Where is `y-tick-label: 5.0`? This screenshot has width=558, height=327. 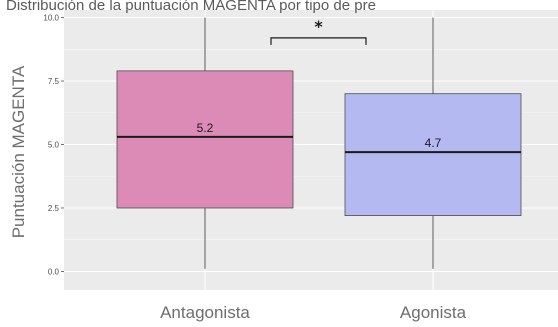 y-tick-label: 5.0 is located at coordinates (54, 145).